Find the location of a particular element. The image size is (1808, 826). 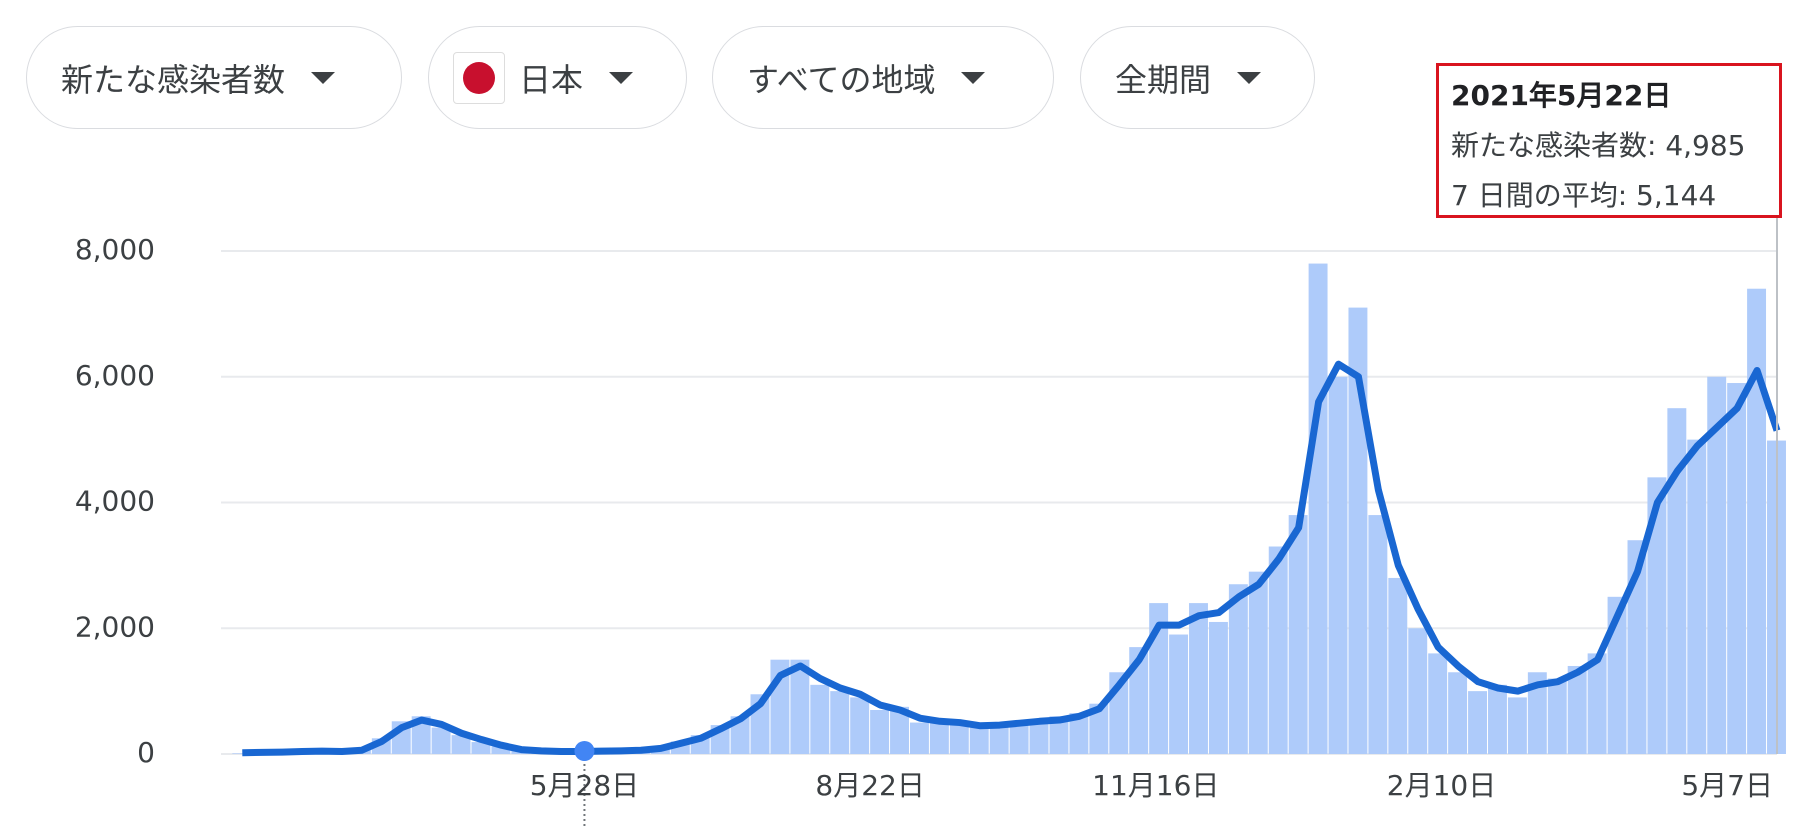

tooltip-line: 新たな感染者数: 4,985 is located at coordinates (1598, 145).